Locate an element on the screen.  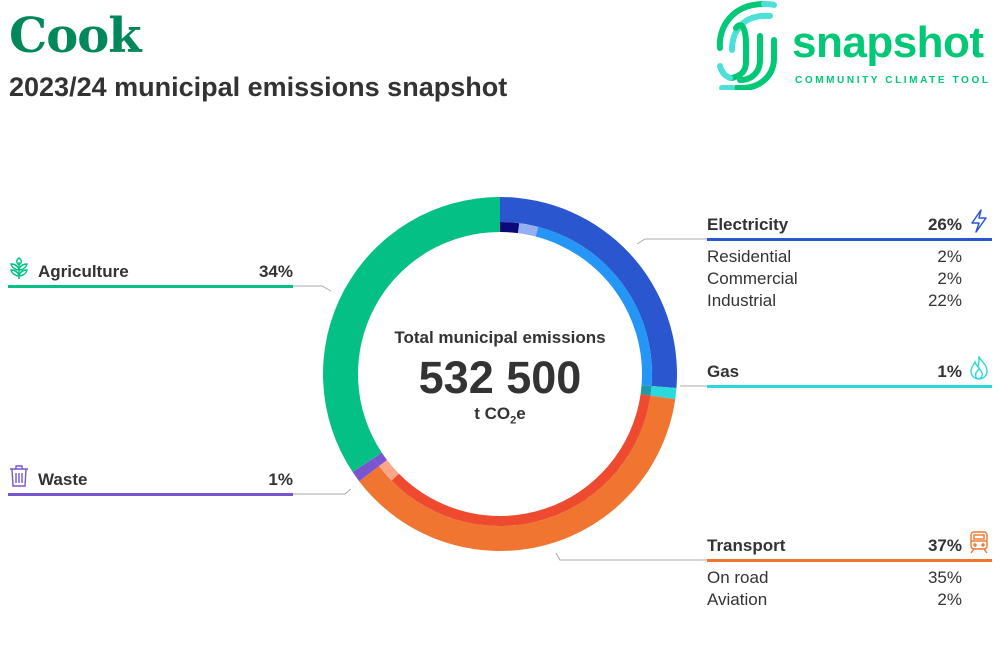
donut-subslice-residential is located at coordinates (510, 228).